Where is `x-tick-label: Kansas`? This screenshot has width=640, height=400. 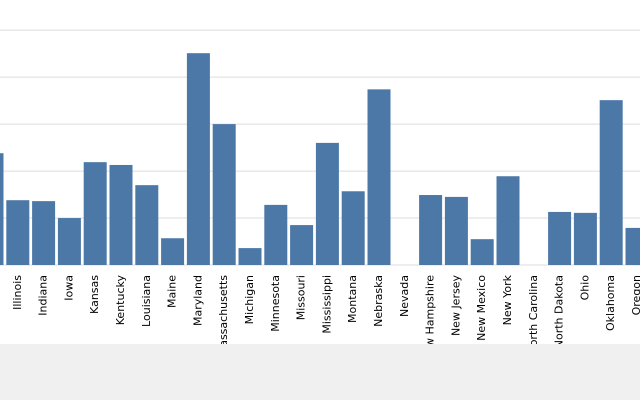 x-tick-label: Kansas is located at coordinates (94, 294).